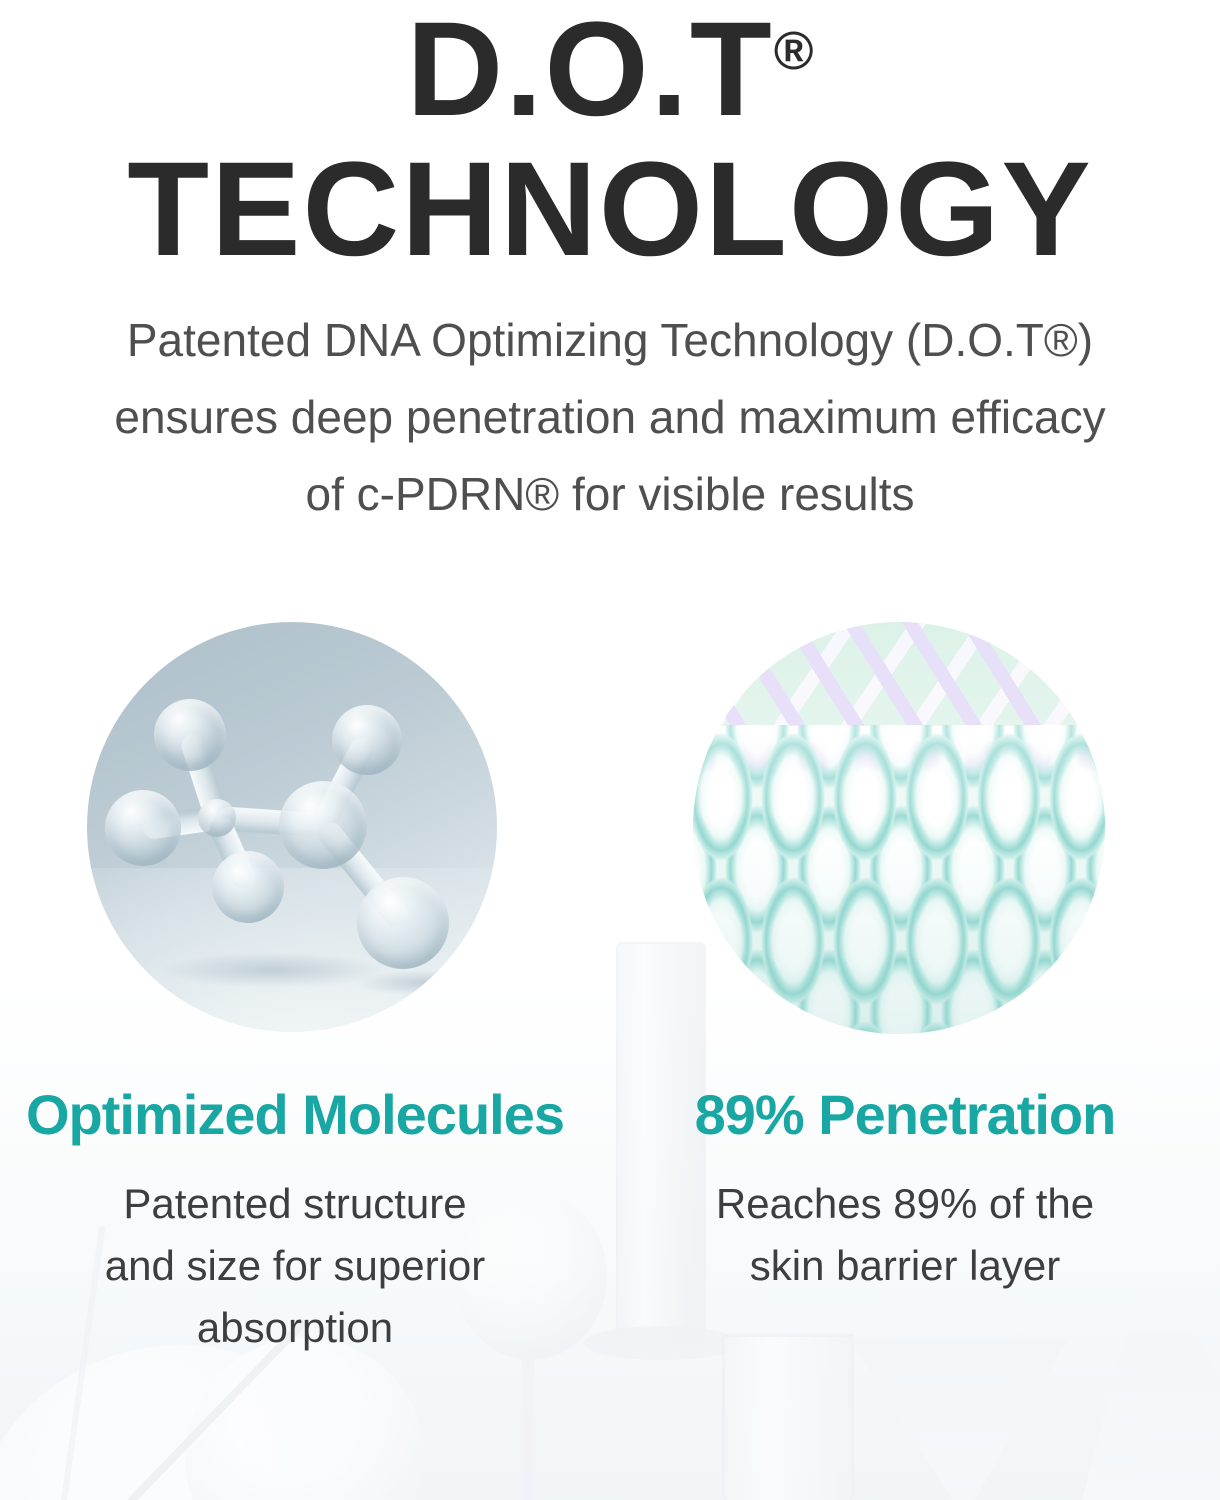 This screenshot has height=1500, width=1220. I want to click on feature-body: Reaches 89% of the skin barrier layer, so click(905, 1235).